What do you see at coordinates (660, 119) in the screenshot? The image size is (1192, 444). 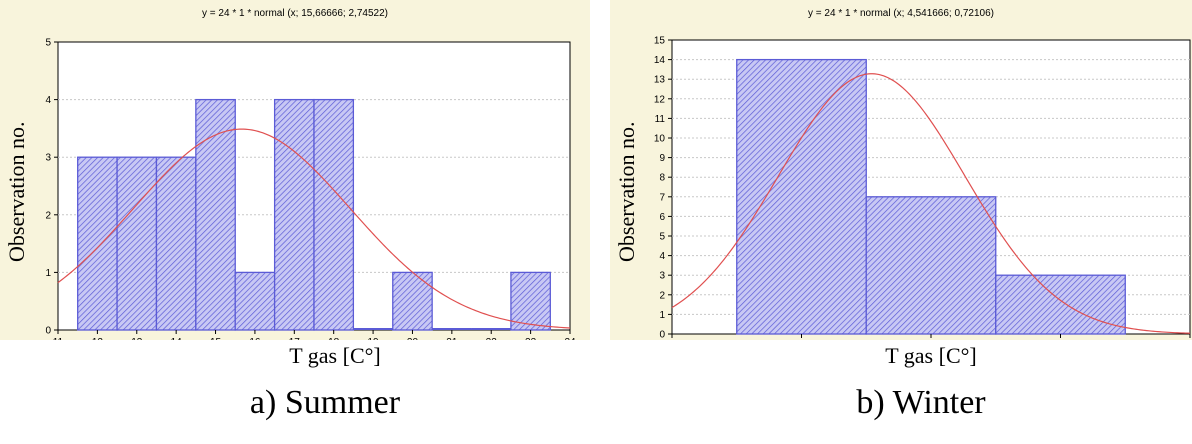 I see `winter-y-tick-label: 11` at bounding box center [660, 119].